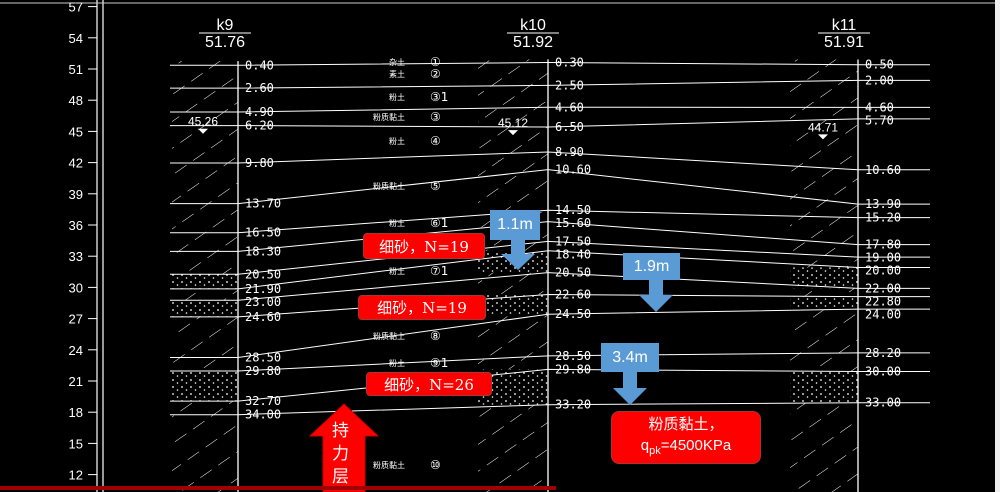  What do you see at coordinates (883, 288) in the screenshot?
I see `depth-label: 22.00` at bounding box center [883, 288].